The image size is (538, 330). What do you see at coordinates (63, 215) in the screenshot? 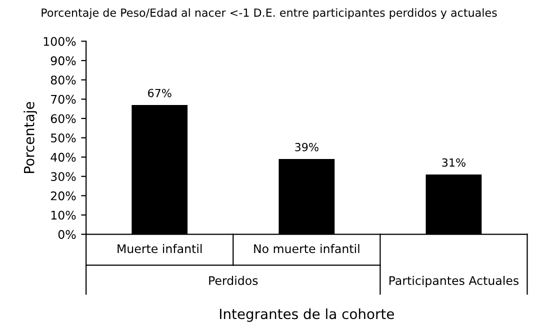
I see `y-tick-label: 10%` at bounding box center [63, 215].